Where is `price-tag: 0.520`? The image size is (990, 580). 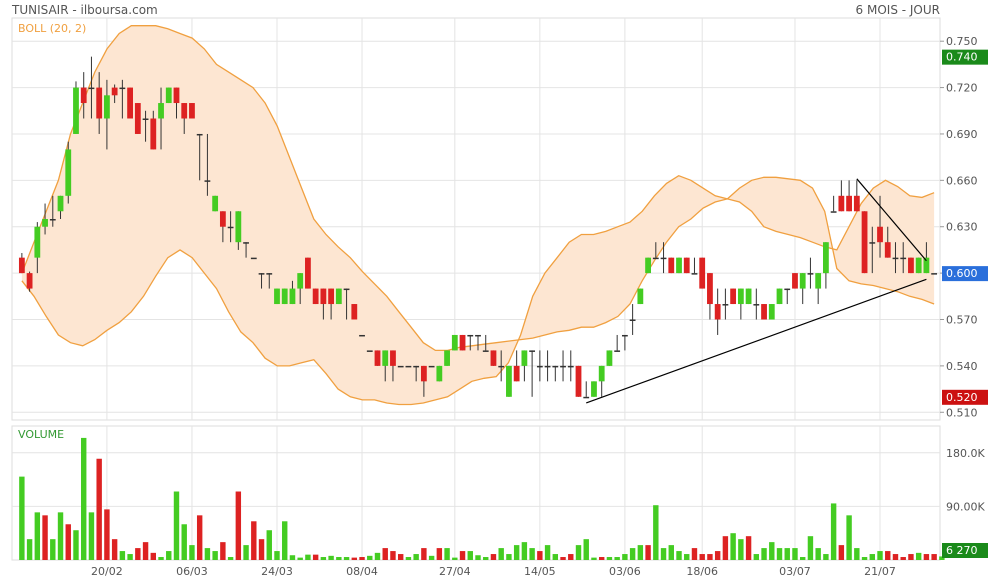 price-tag: 0.520 is located at coordinates (965, 397).